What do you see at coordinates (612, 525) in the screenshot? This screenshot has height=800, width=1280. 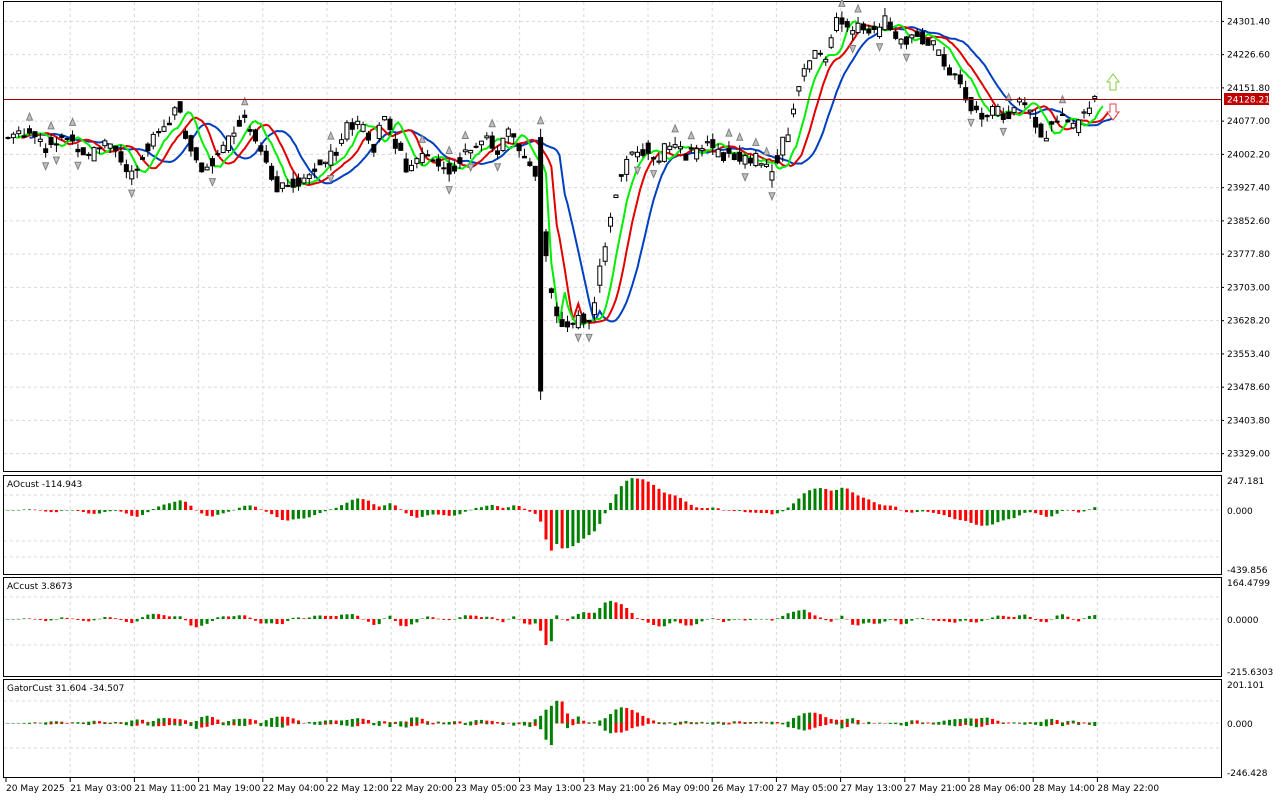 I see `ao-panel` at bounding box center [612, 525].